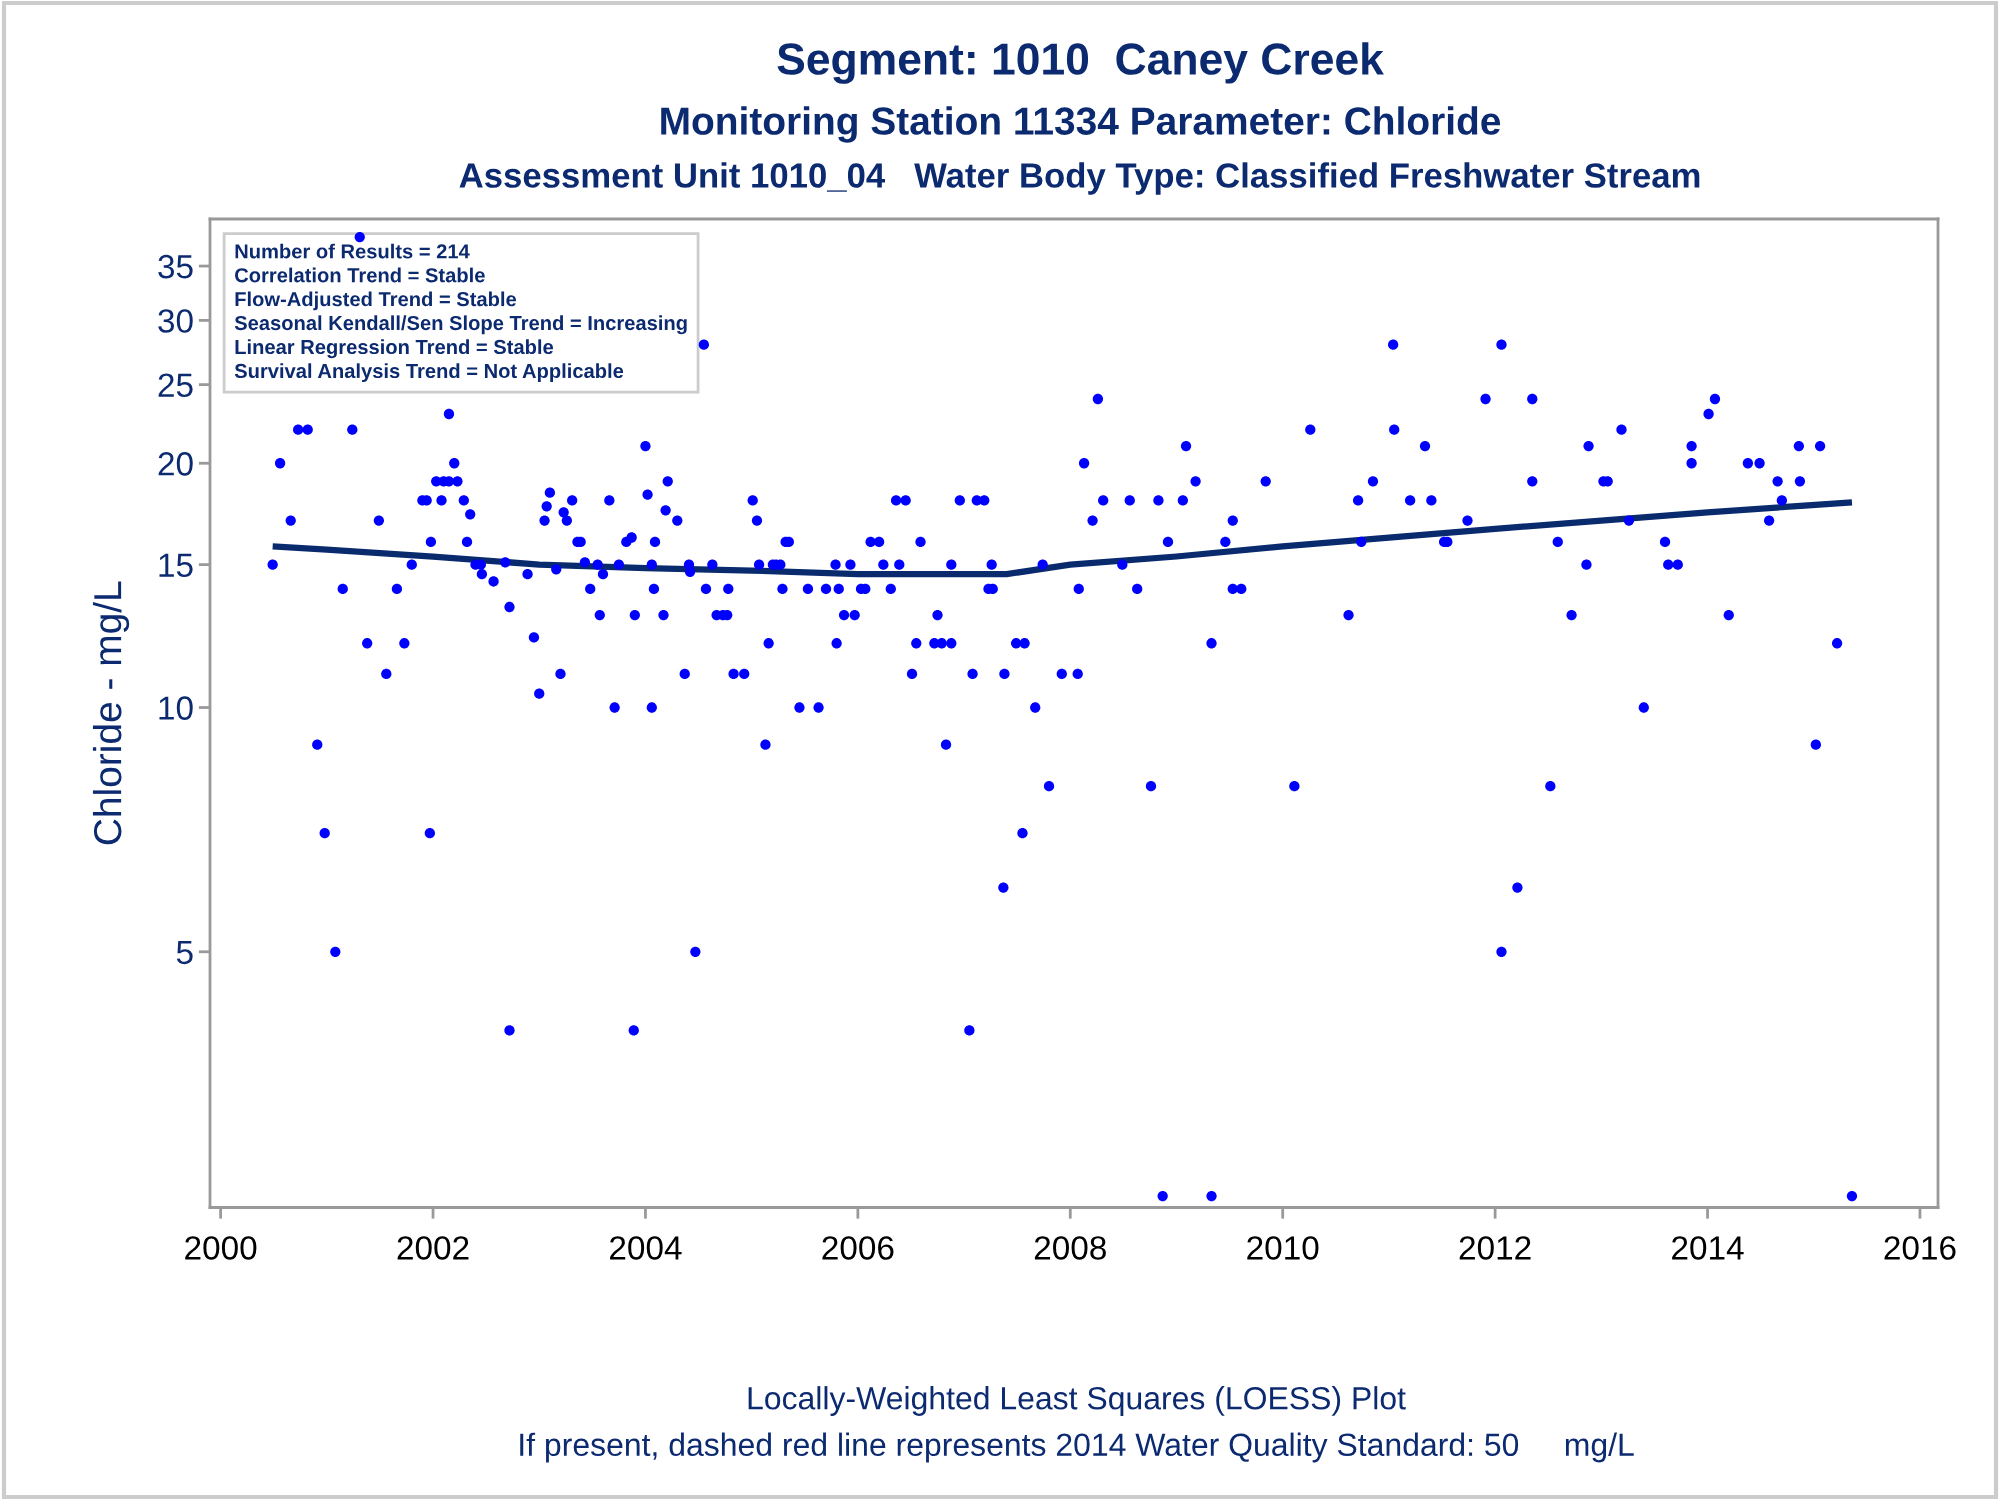 The width and height of the screenshot is (2000, 1500). Describe the element at coordinates (1079, 150) in the screenshot. I see `chart-subtitle: Monitoring Station 11334 Parameter: Chloride Assessment Unit 1010_04 Water Body Type: Classified Freshwater Stream` at that location.